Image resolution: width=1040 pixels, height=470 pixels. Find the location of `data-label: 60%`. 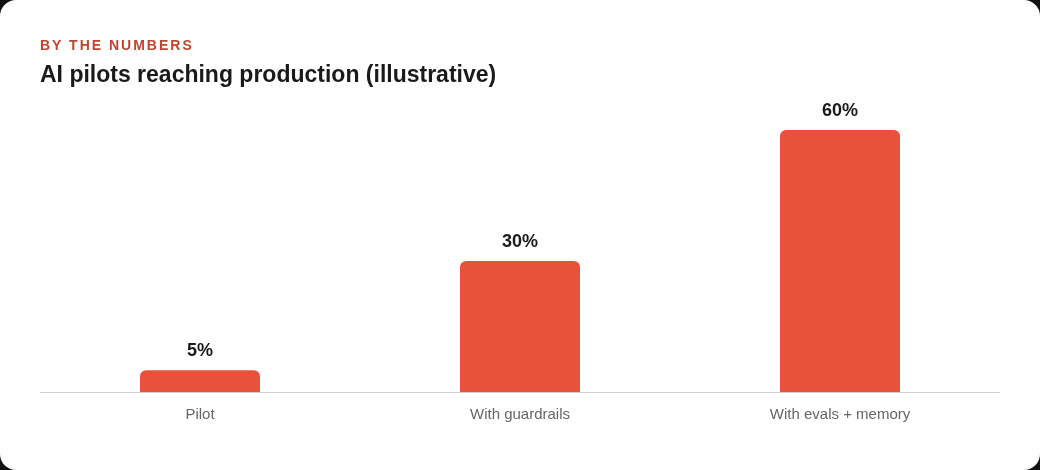

data-label: 60% is located at coordinates (840, 109).